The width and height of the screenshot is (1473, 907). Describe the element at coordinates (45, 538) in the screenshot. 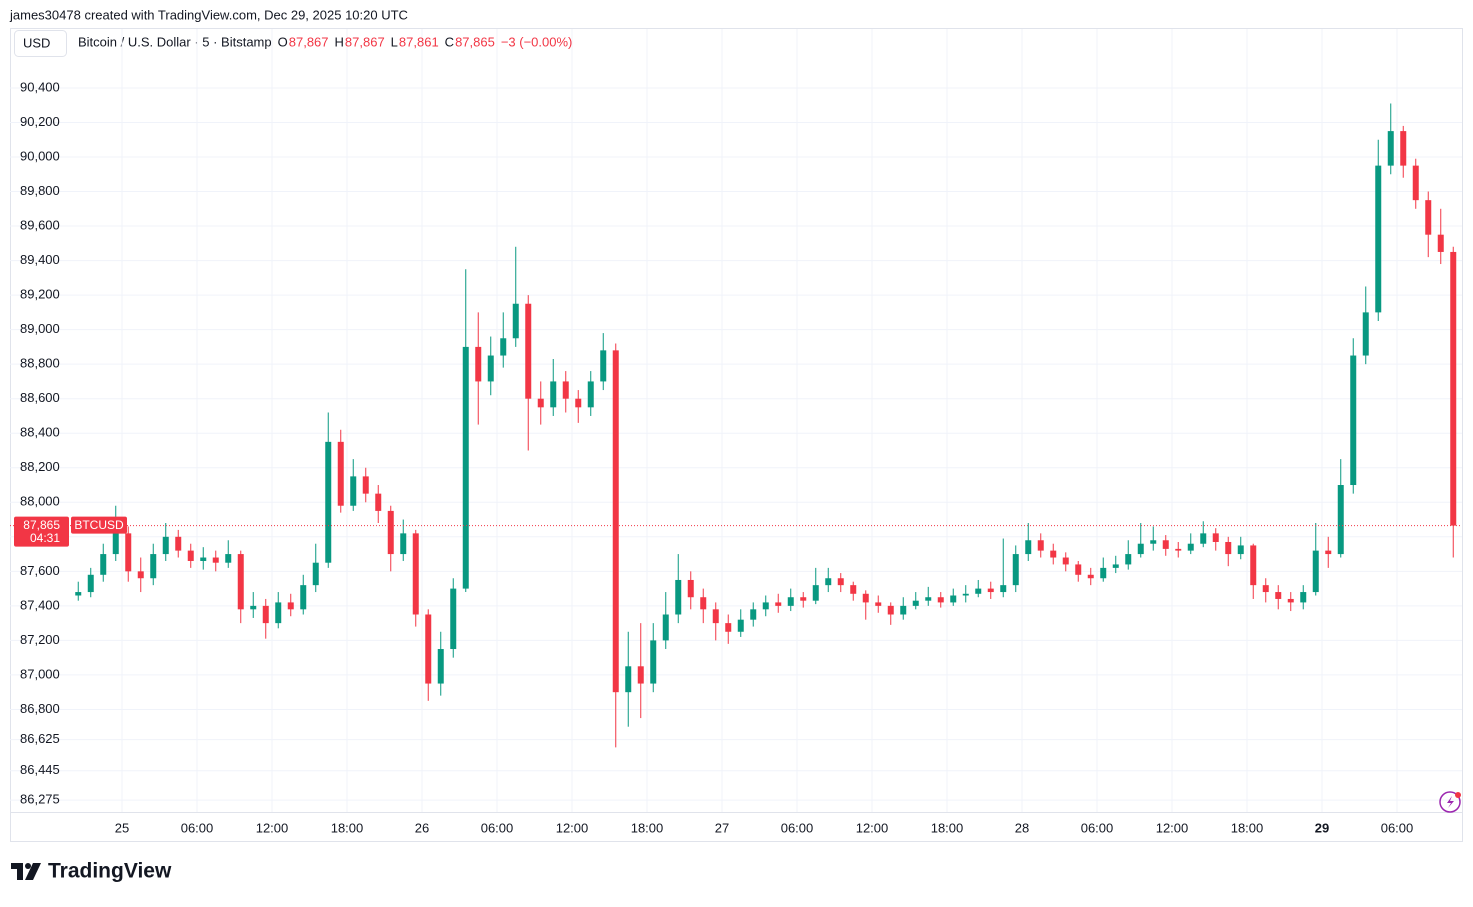

I see `countdown: 04:31` at that location.